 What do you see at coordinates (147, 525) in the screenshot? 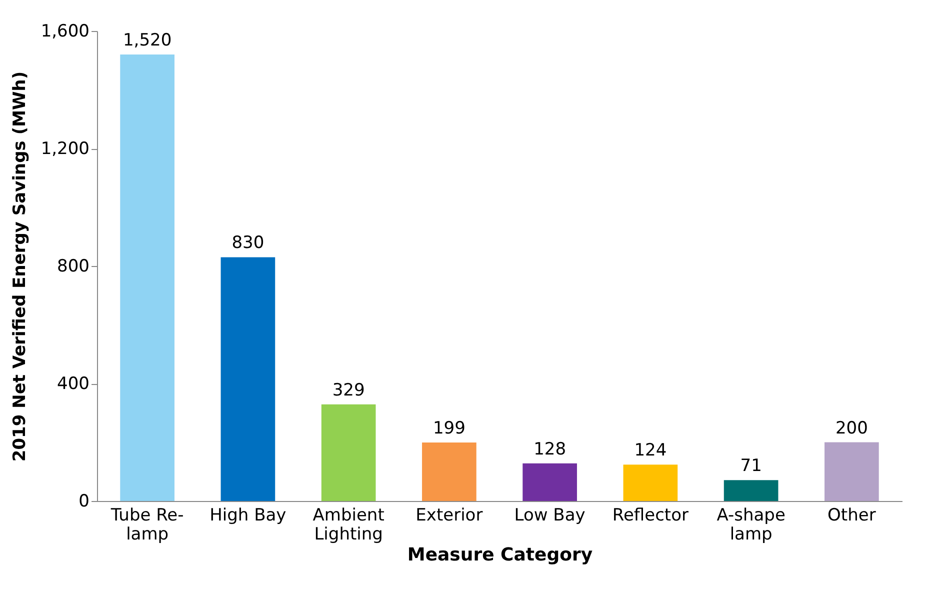
I see `x-tick-label: Tube Re-lamp` at bounding box center [147, 525].